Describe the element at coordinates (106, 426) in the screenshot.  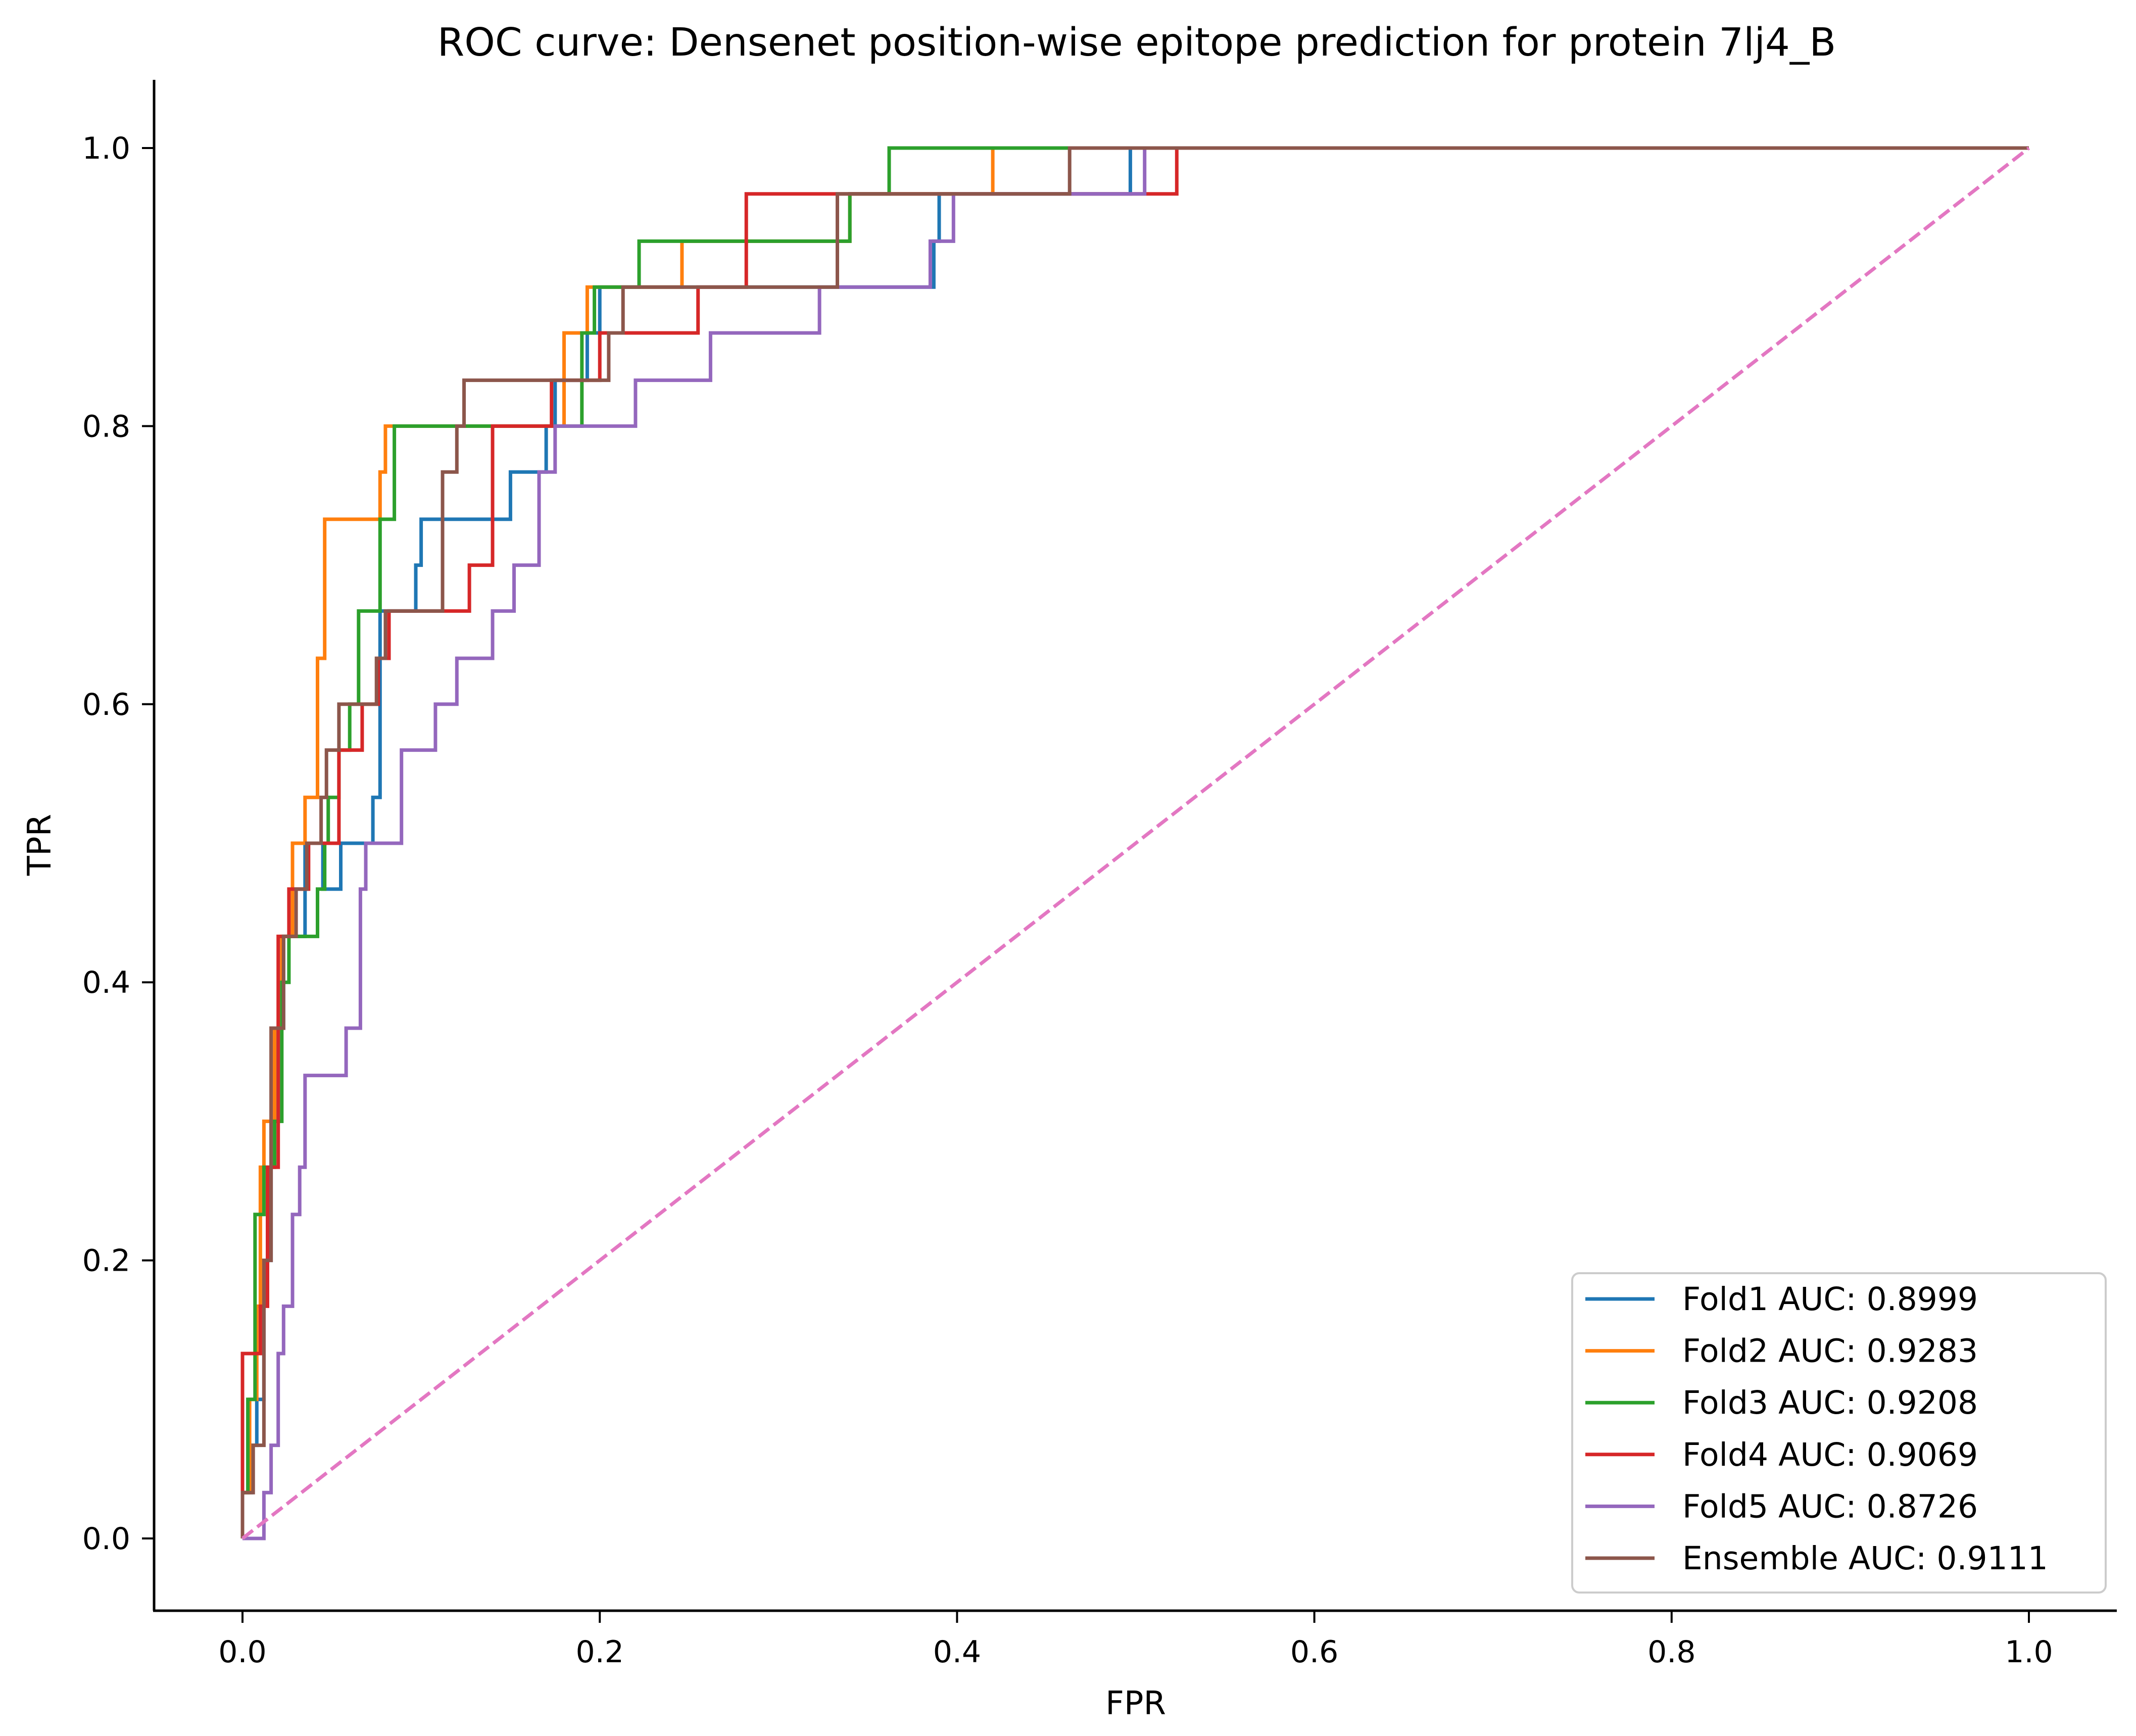
I see `y-tick-label: 0.8` at that location.